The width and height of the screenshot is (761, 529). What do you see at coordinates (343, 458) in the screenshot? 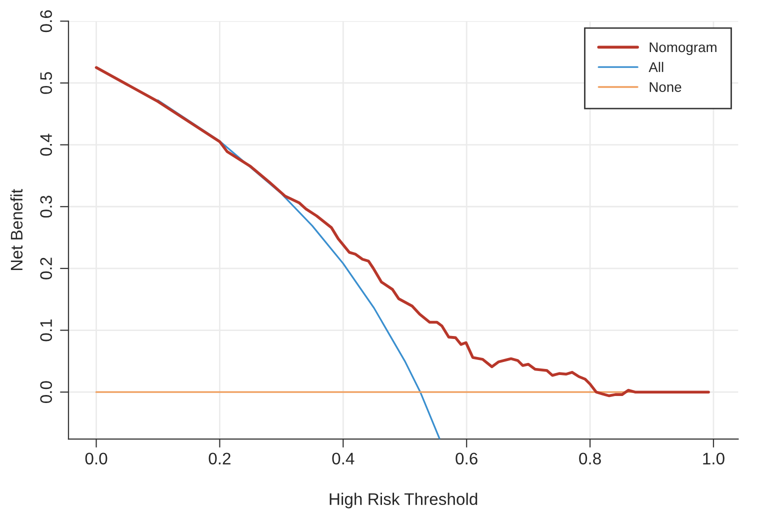
I see `x-tick-label: 0.4` at bounding box center [343, 458].